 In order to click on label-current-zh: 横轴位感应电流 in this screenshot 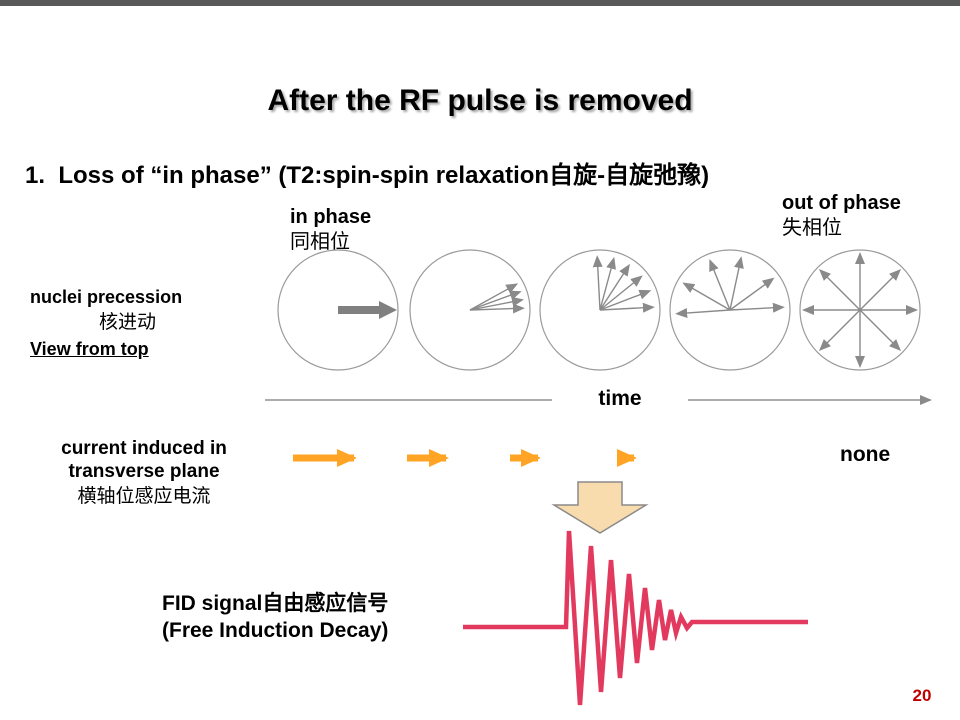, I will do `click(144, 496)`.